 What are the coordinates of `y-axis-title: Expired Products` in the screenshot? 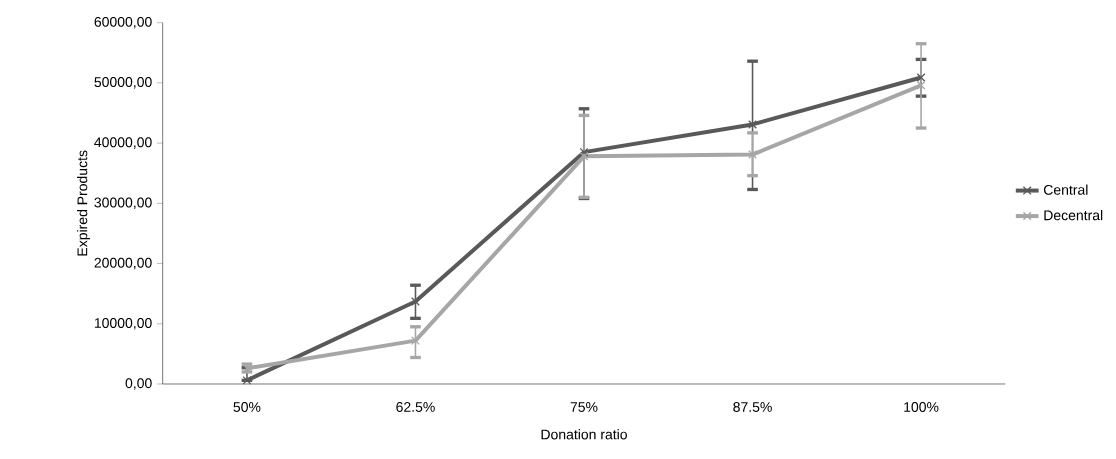 It's located at (84, 203).